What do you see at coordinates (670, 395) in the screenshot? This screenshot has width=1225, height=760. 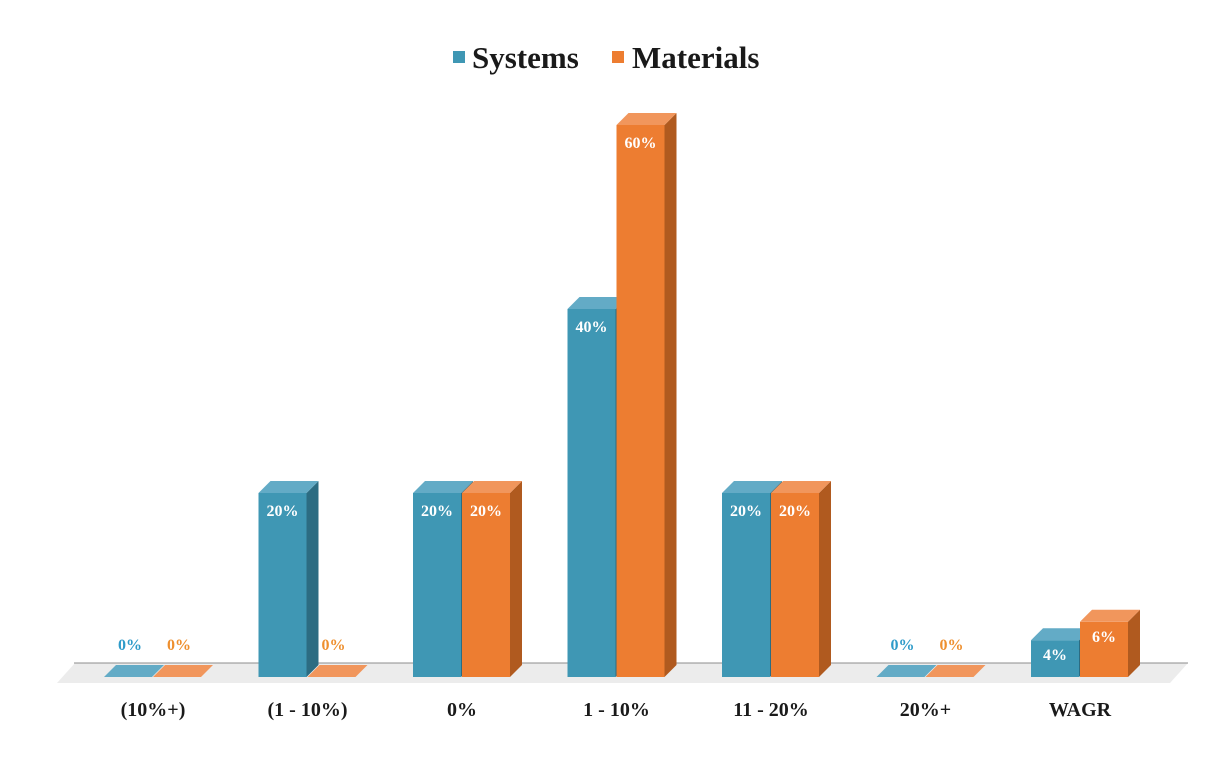 I see `bar-materials-3-side` at bounding box center [670, 395].